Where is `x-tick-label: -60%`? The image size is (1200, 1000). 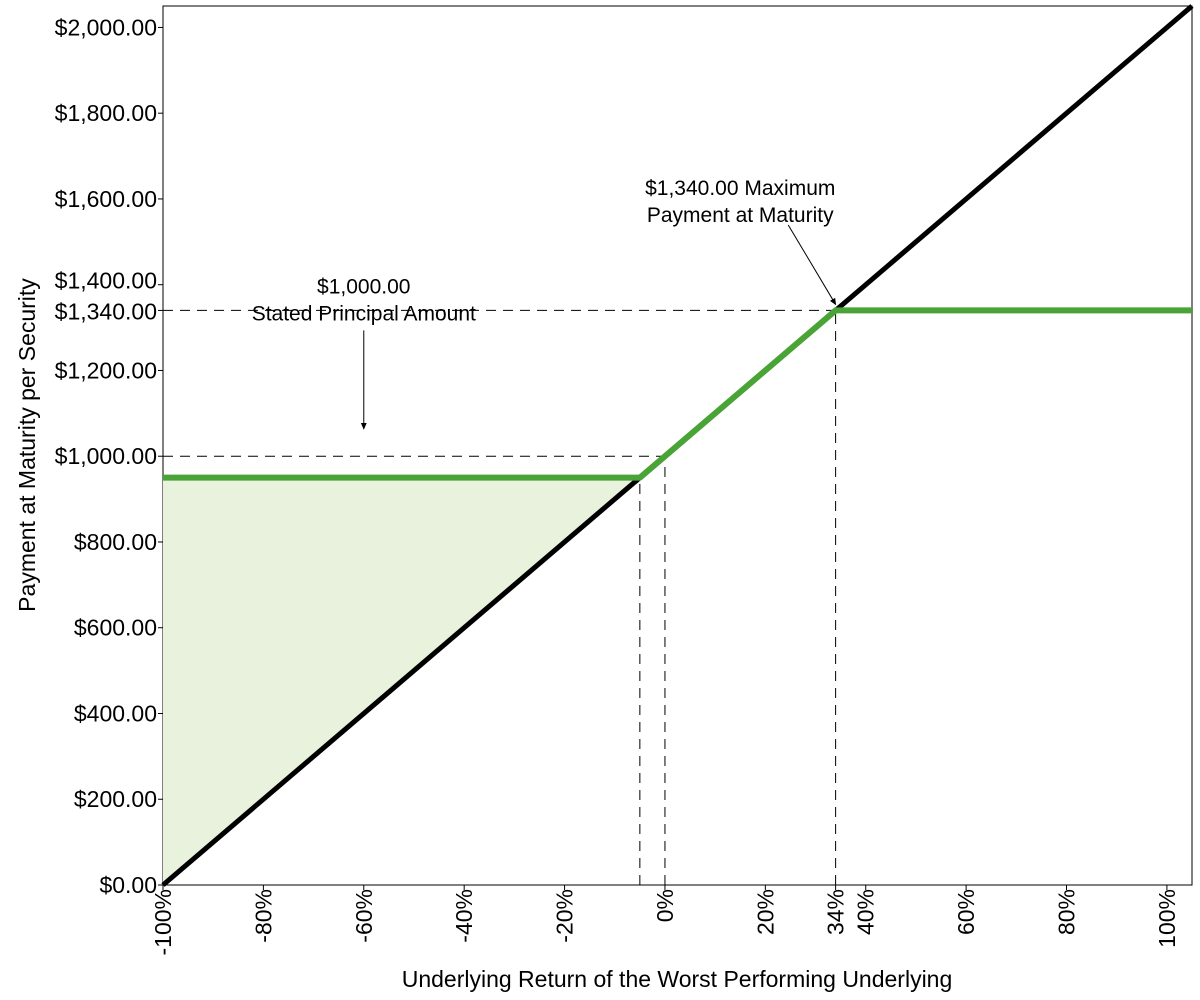 x-tick-label: -60% is located at coordinates (364, 916).